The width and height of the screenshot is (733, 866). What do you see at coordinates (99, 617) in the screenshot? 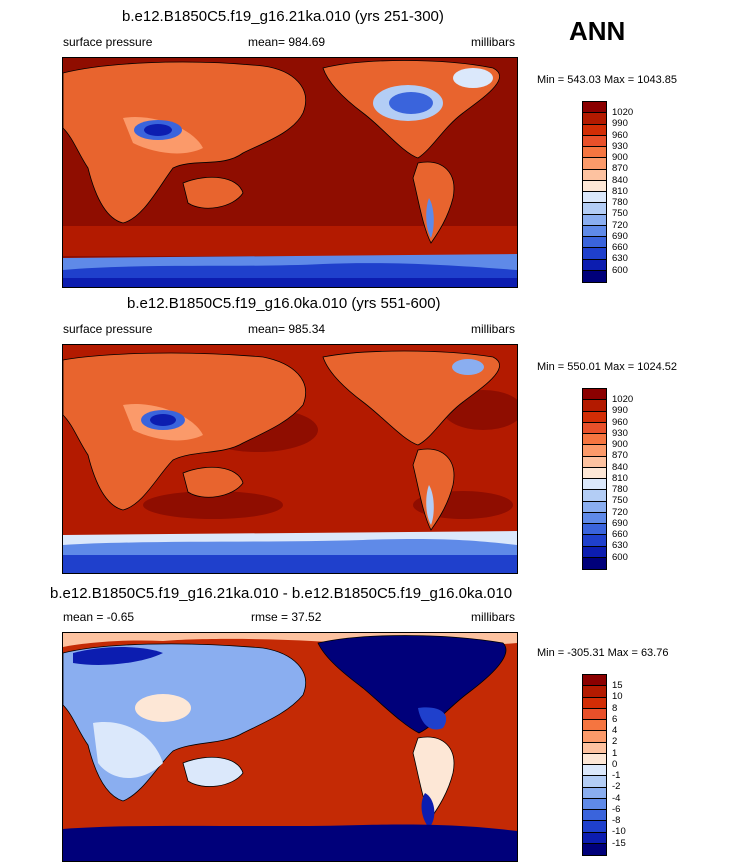
I see `panel-3-mean-label: mean = -0.65` at bounding box center [99, 617].